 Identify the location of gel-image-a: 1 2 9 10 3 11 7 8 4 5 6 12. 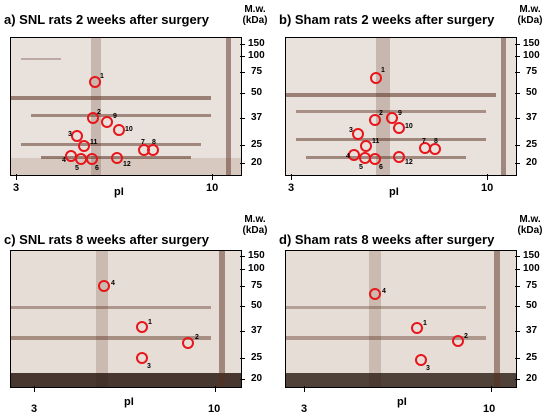
(126, 106).